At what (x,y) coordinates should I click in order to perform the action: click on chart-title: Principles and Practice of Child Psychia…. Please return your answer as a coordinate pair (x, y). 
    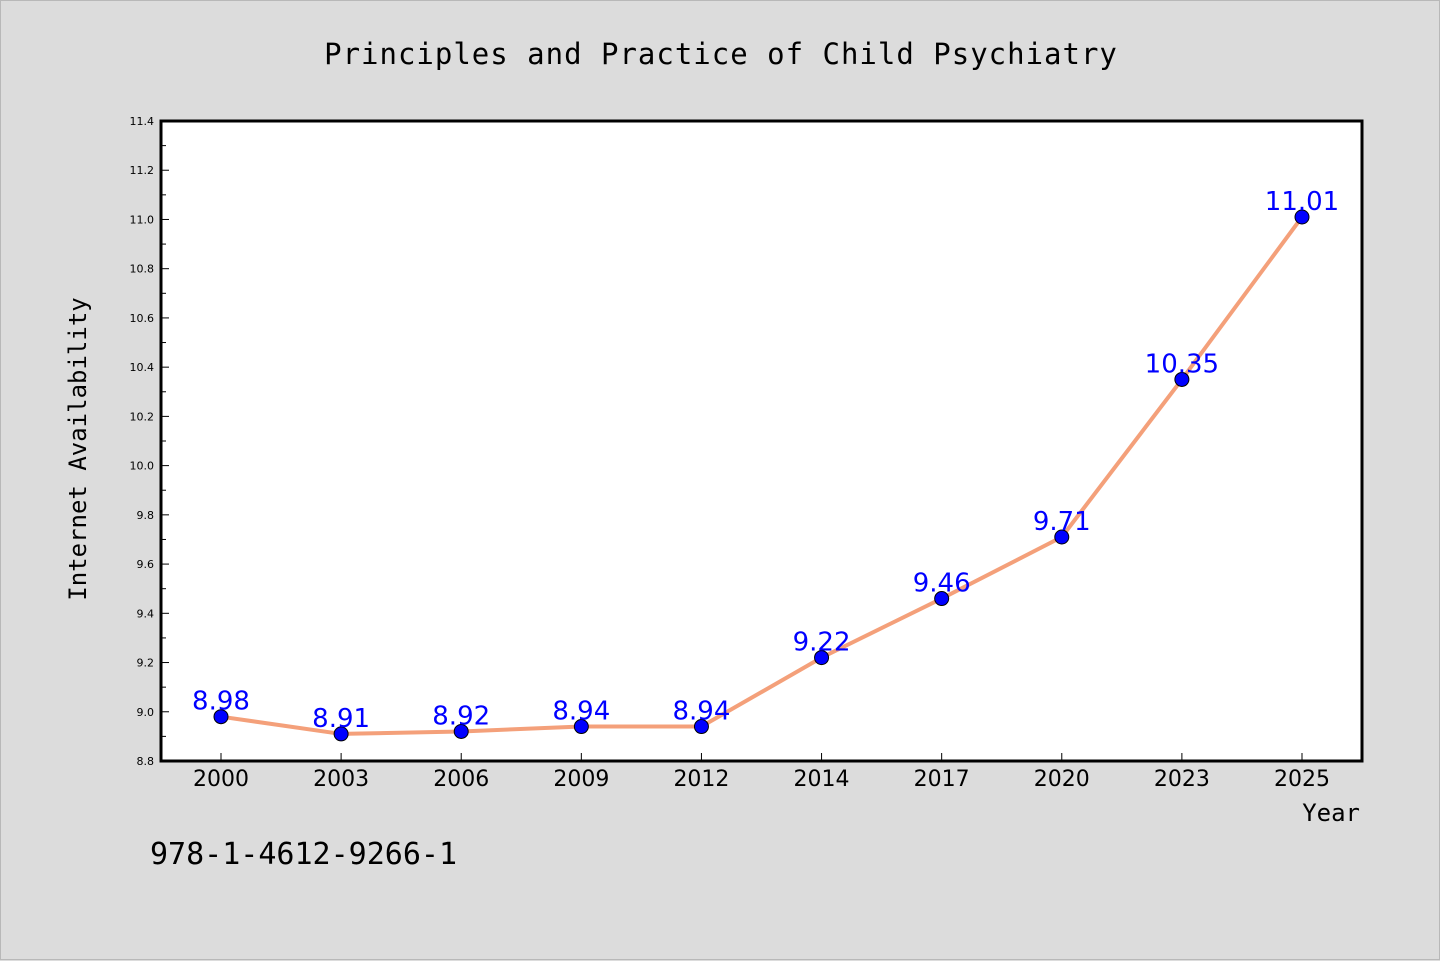
    Looking at the image, I should click on (721, 54).